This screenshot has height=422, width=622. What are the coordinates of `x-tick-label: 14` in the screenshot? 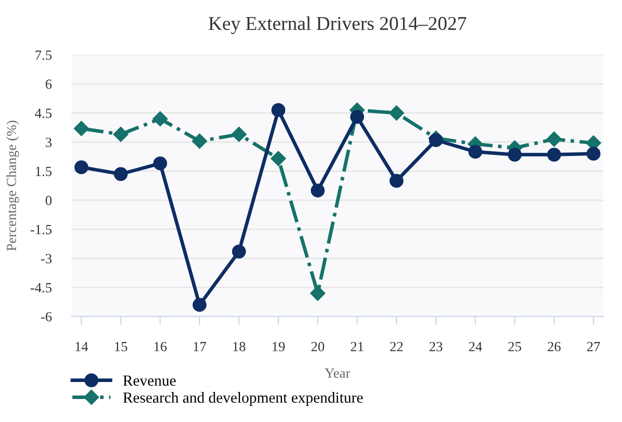 It's located at (82, 347).